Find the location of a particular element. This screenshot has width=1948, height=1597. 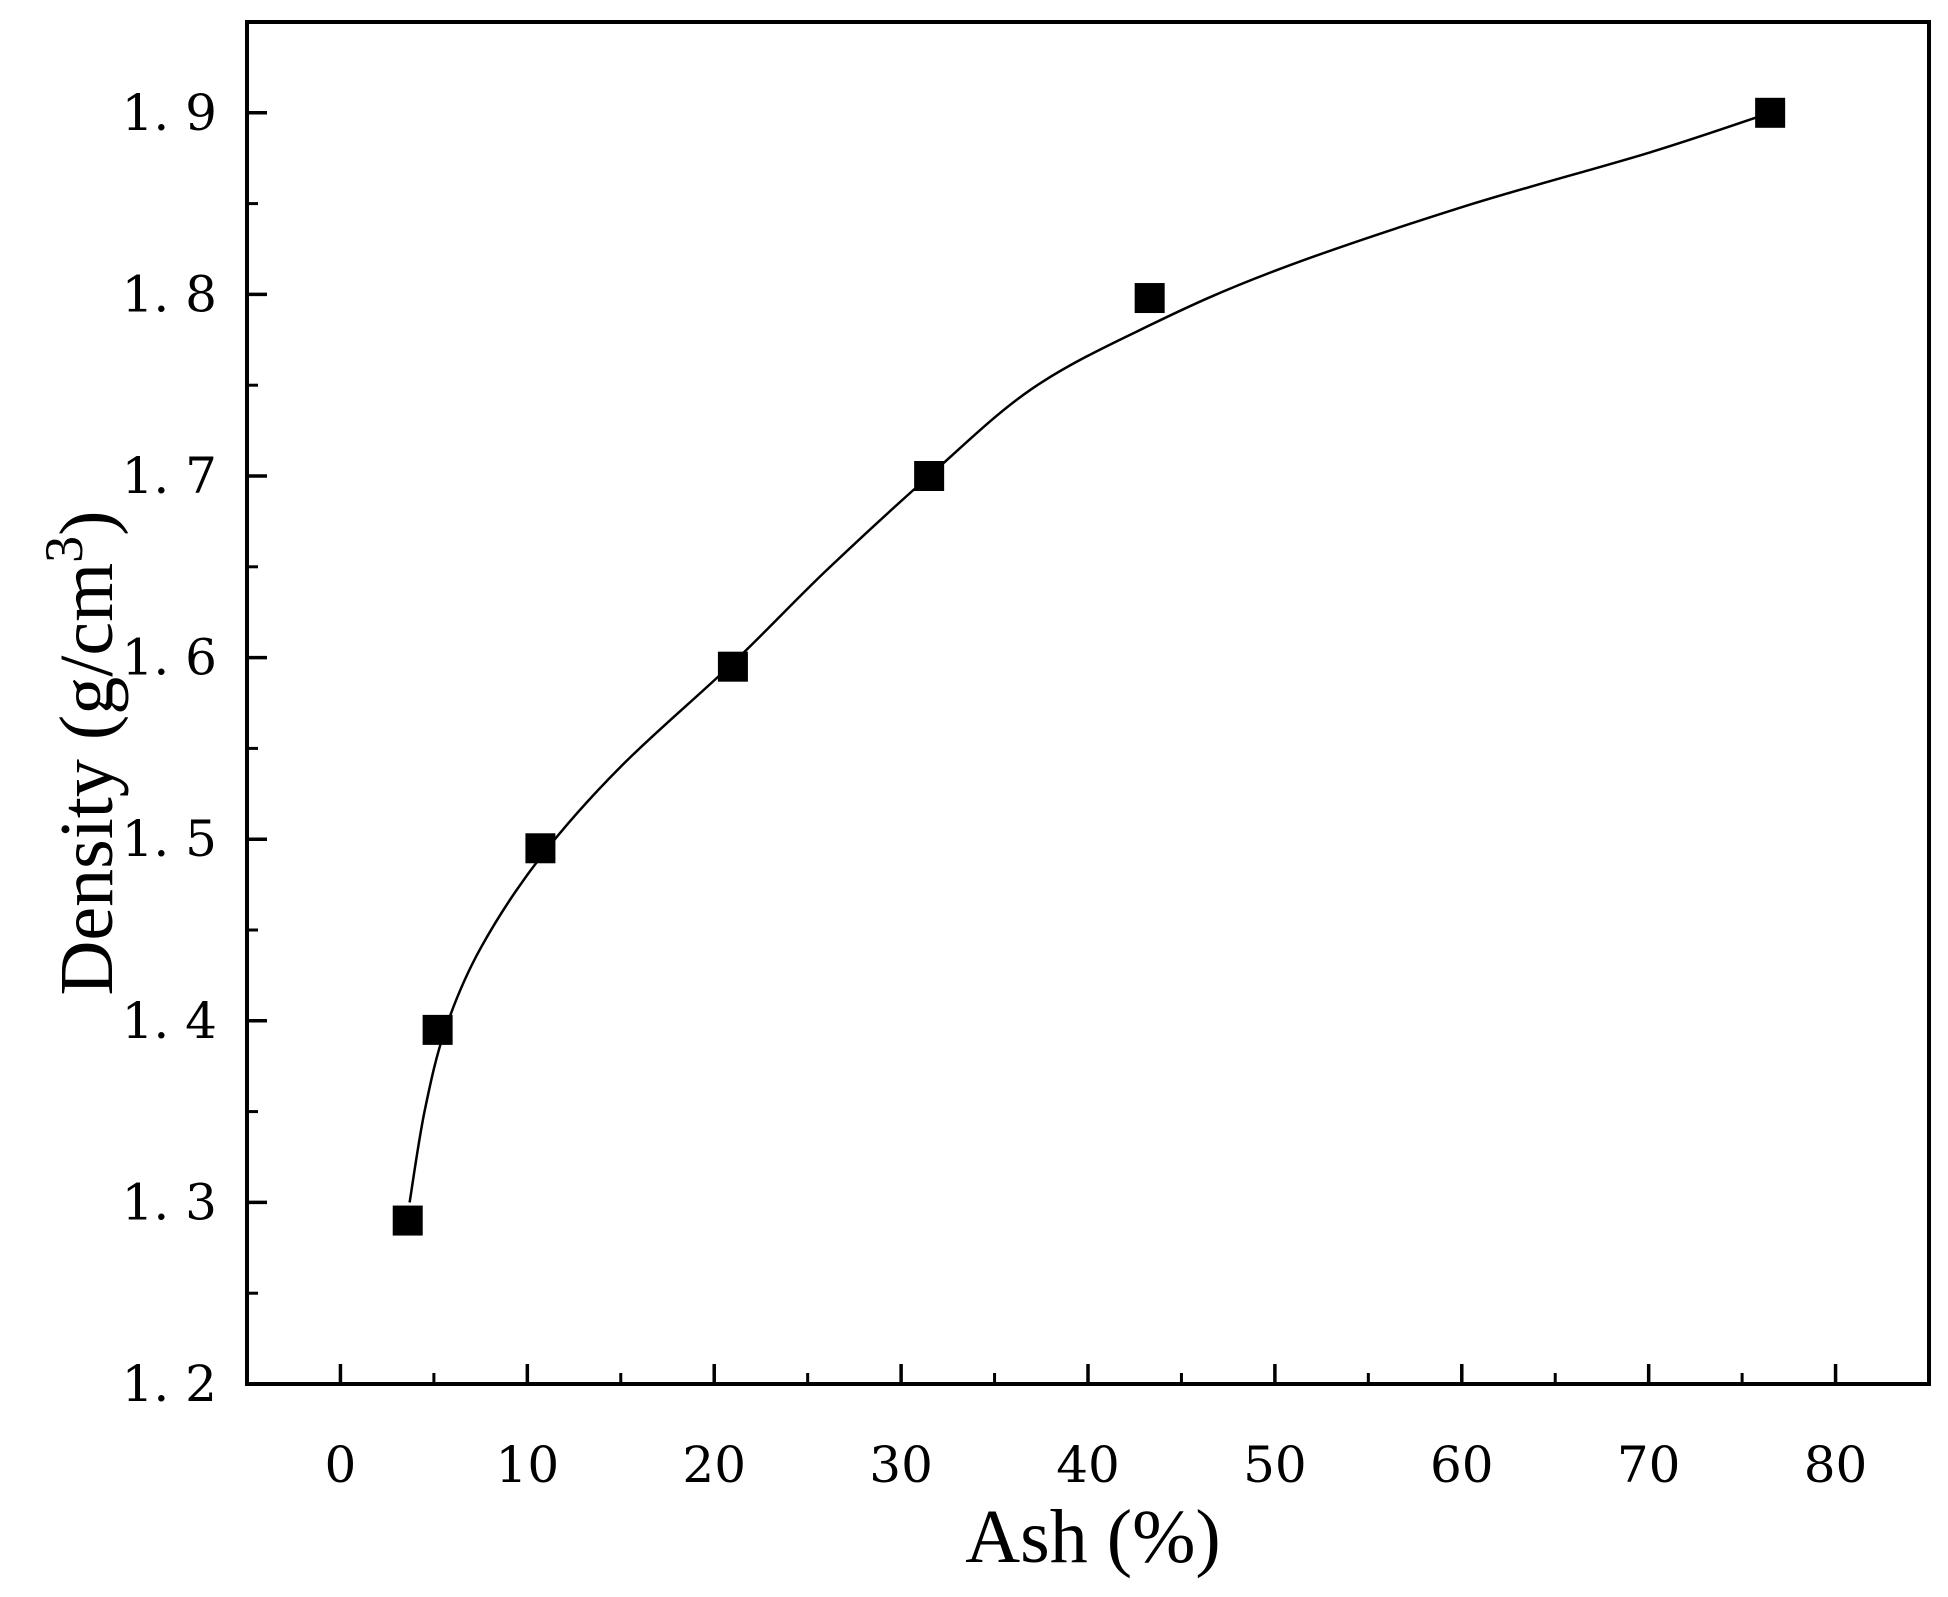

y-tick-labels: 1. 2 1. 3 1. 4 1. 5 1. 6 1. 7 1. 8 1. 9 is located at coordinates (169, 748).